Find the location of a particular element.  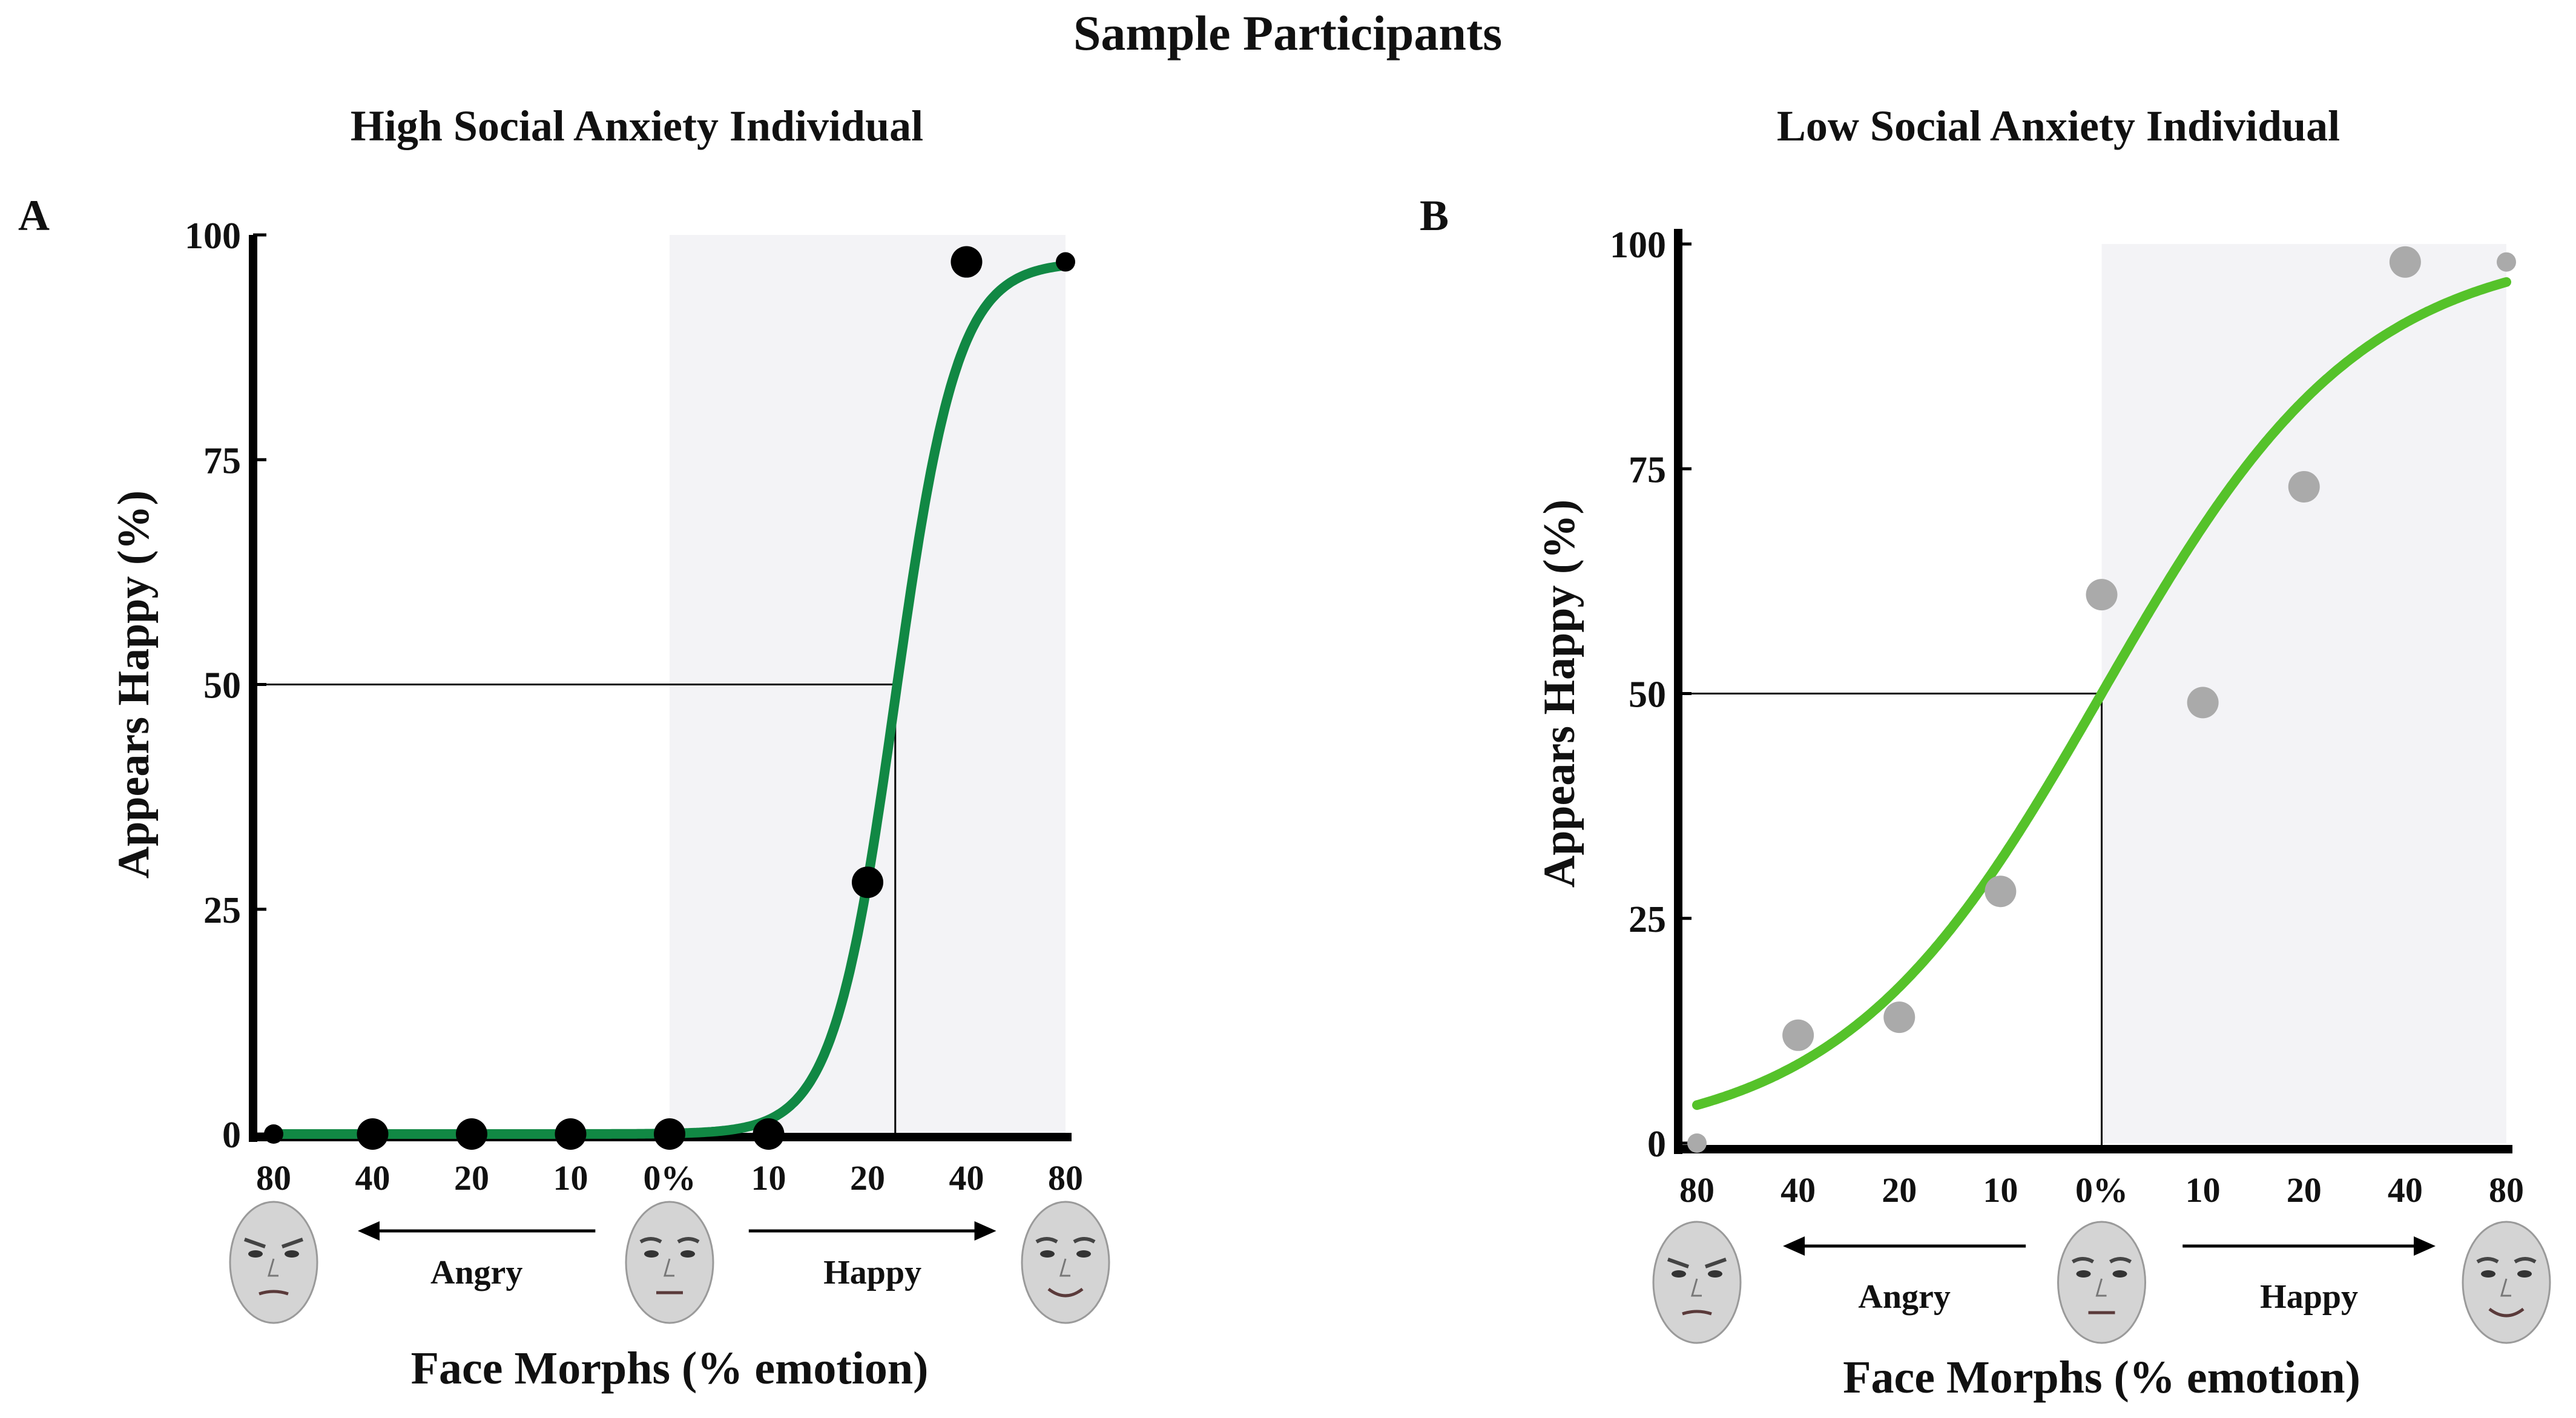

chart-title: High Social Anxiety Individual is located at coordinates (637, 126).